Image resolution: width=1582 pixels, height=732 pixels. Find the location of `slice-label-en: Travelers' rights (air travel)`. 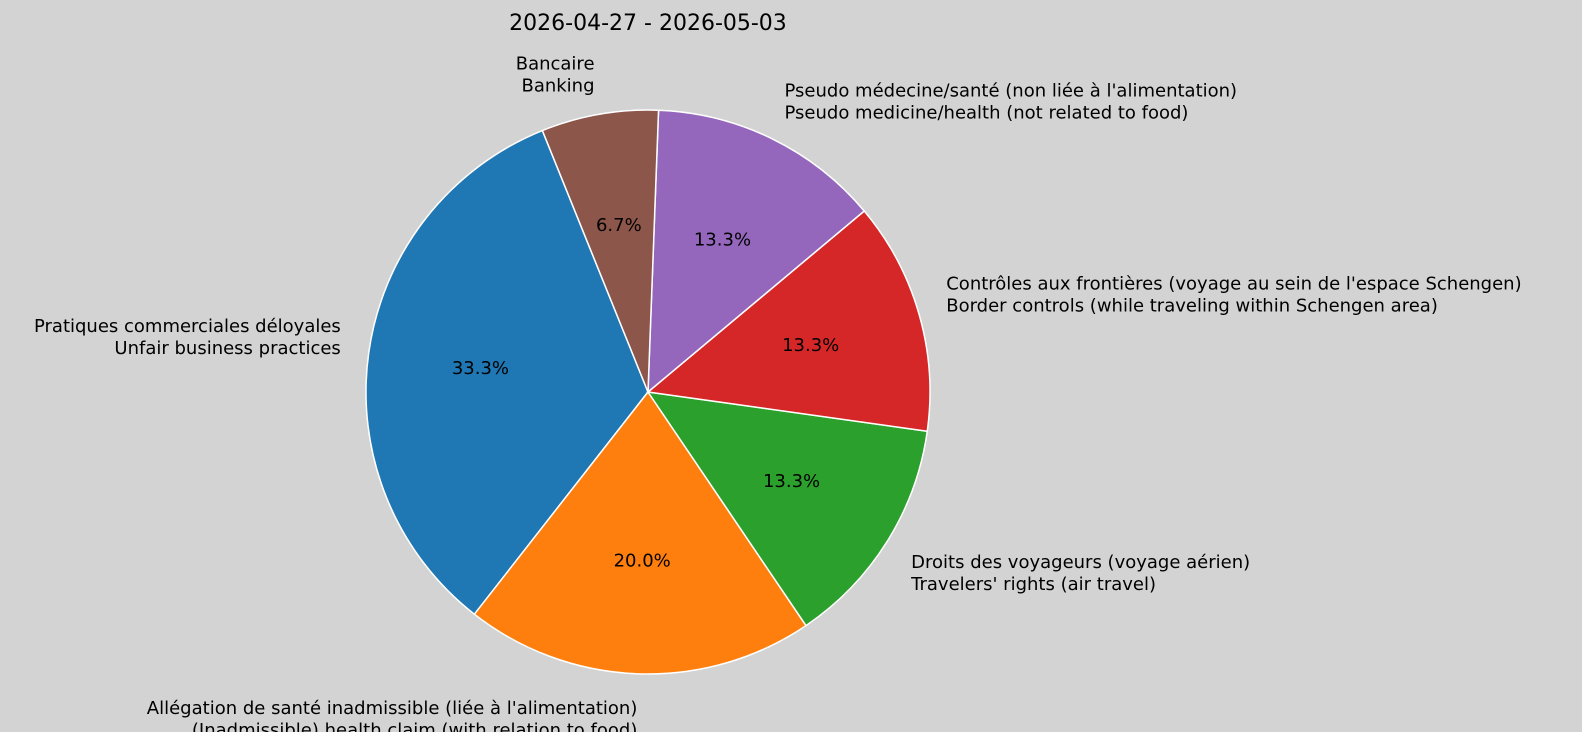

slice-label-en: Travelers' rights (air travel) is located at coordinates (1033, 584).